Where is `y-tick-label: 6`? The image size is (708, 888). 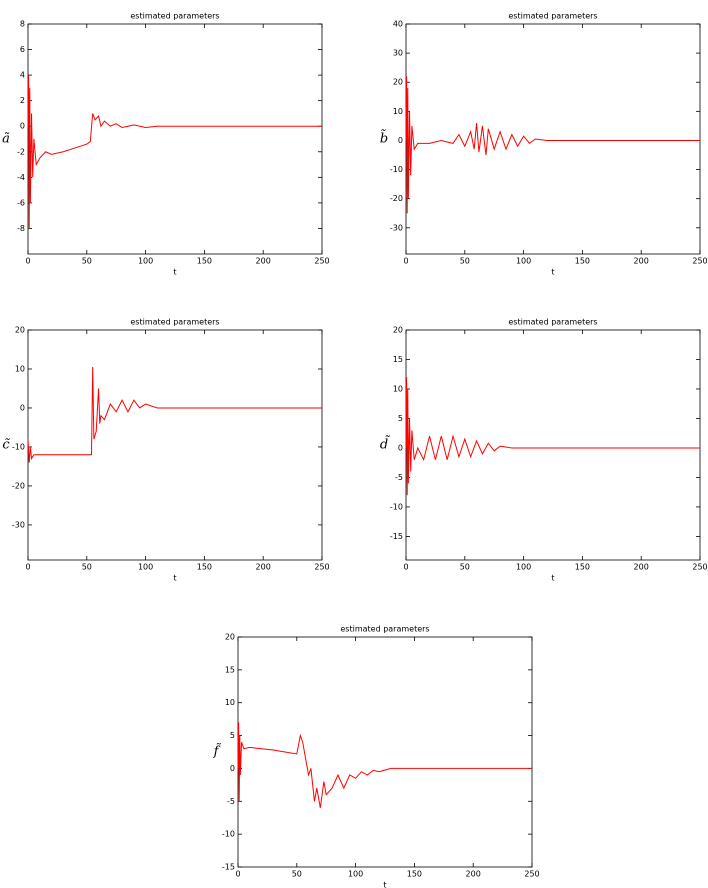
y-tick-label: 6 is located at coordinates (22, 49).